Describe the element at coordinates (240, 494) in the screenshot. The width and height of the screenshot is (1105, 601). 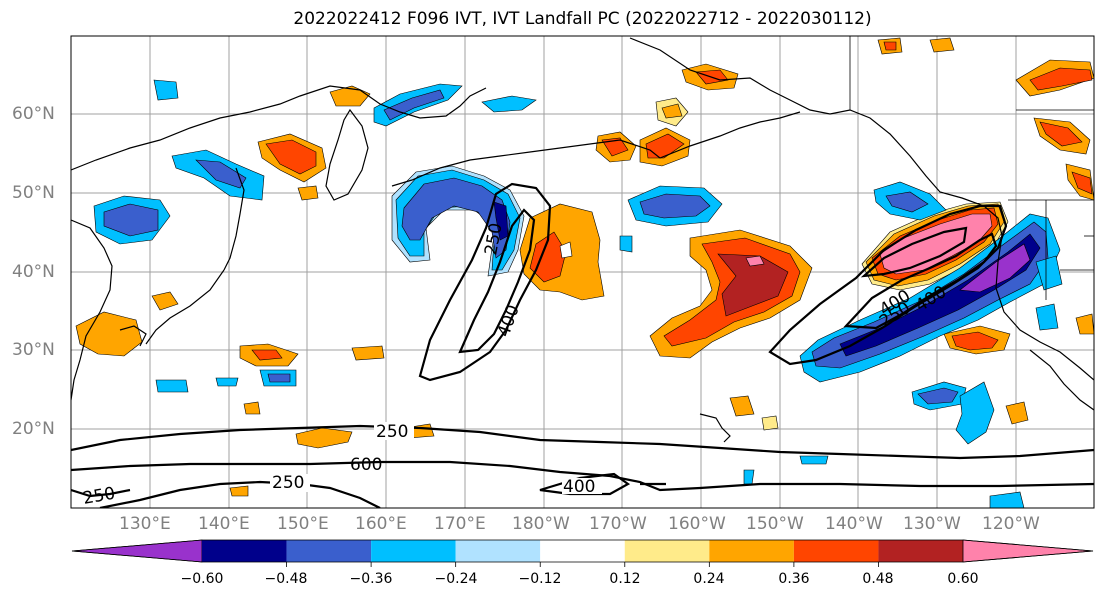
I see `contour-600-south` at that location.